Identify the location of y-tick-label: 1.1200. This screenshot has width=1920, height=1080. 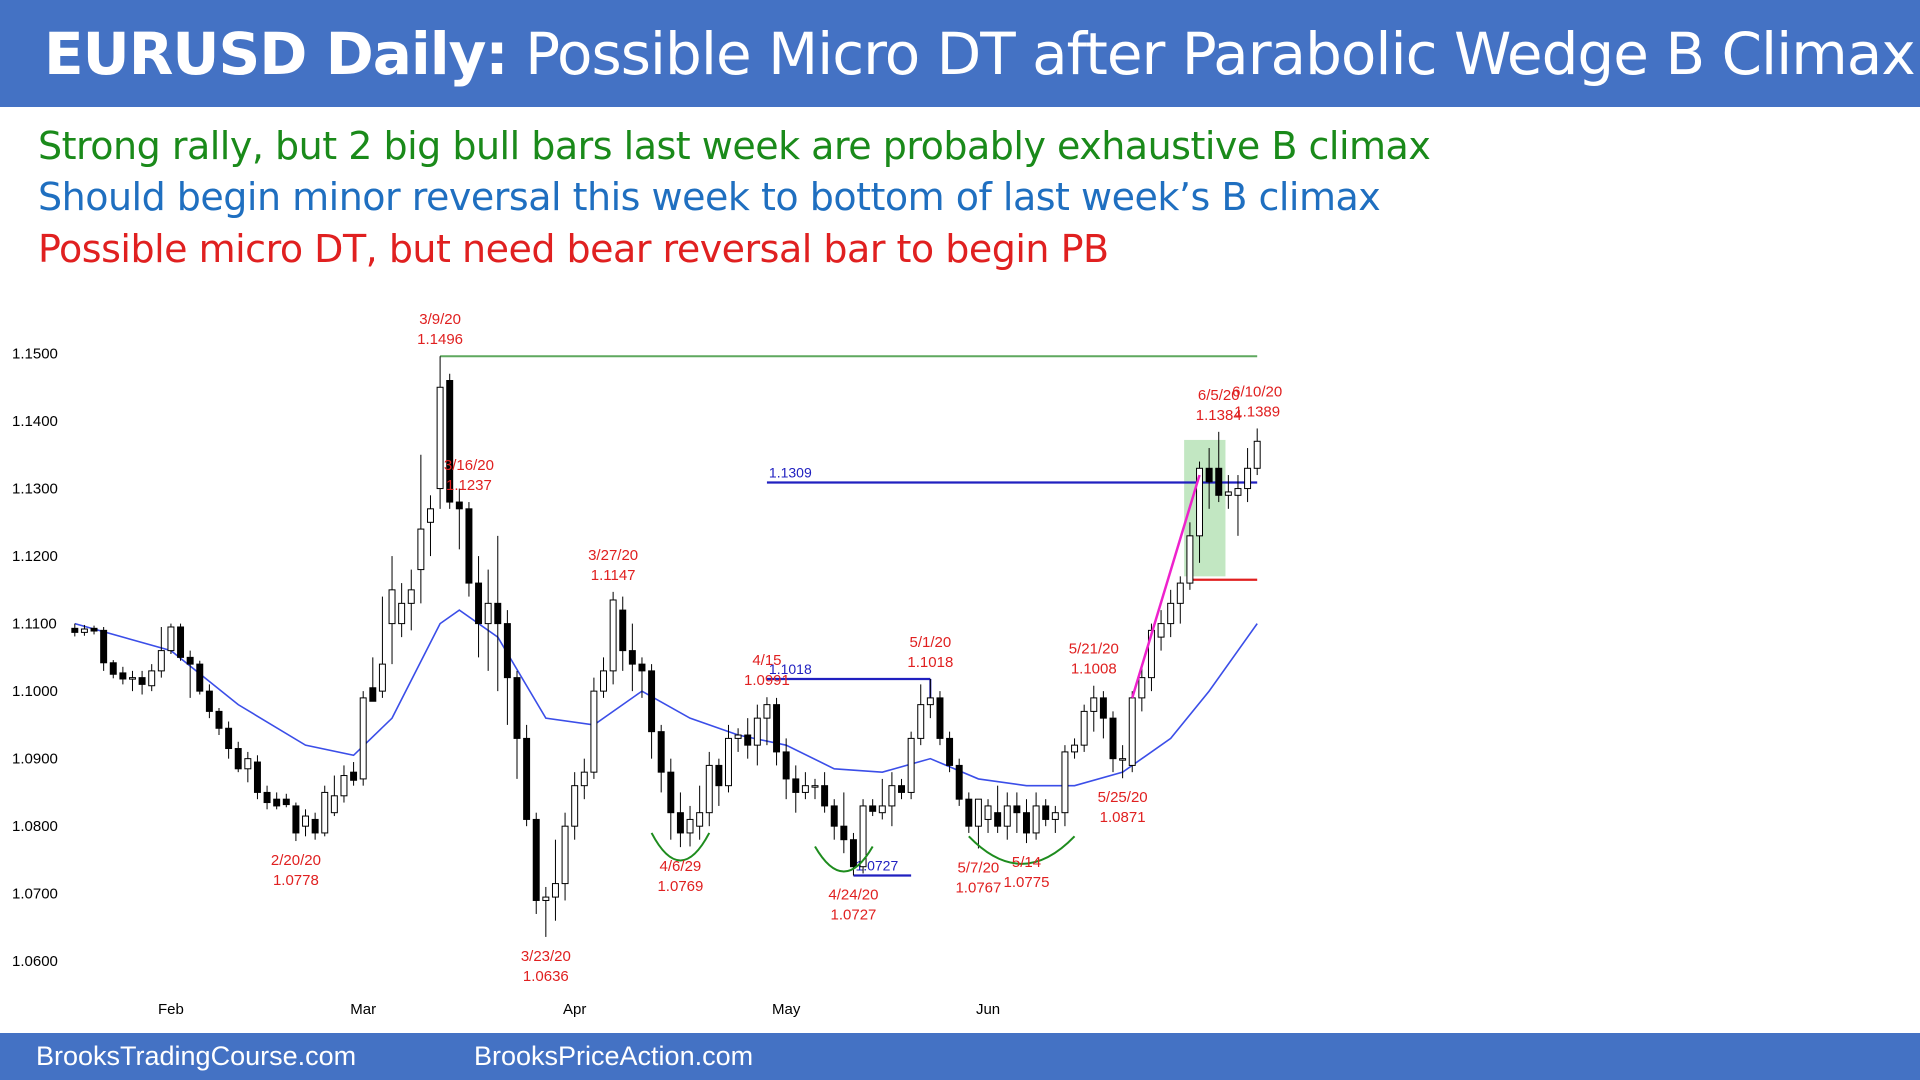
(35, 556).